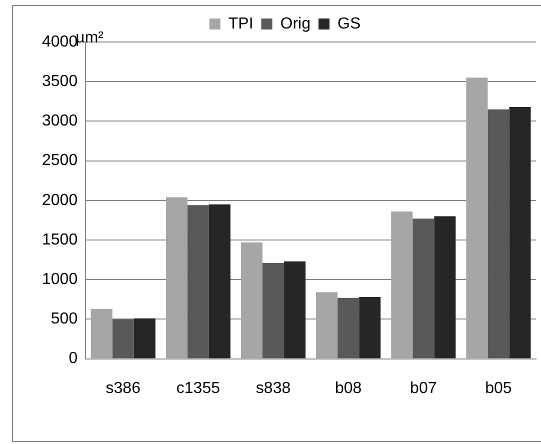  What do you see at coordinates (60, 239) in the screenshot?
I see `y-tick-label: 1500` at bounding box center [60, 239].